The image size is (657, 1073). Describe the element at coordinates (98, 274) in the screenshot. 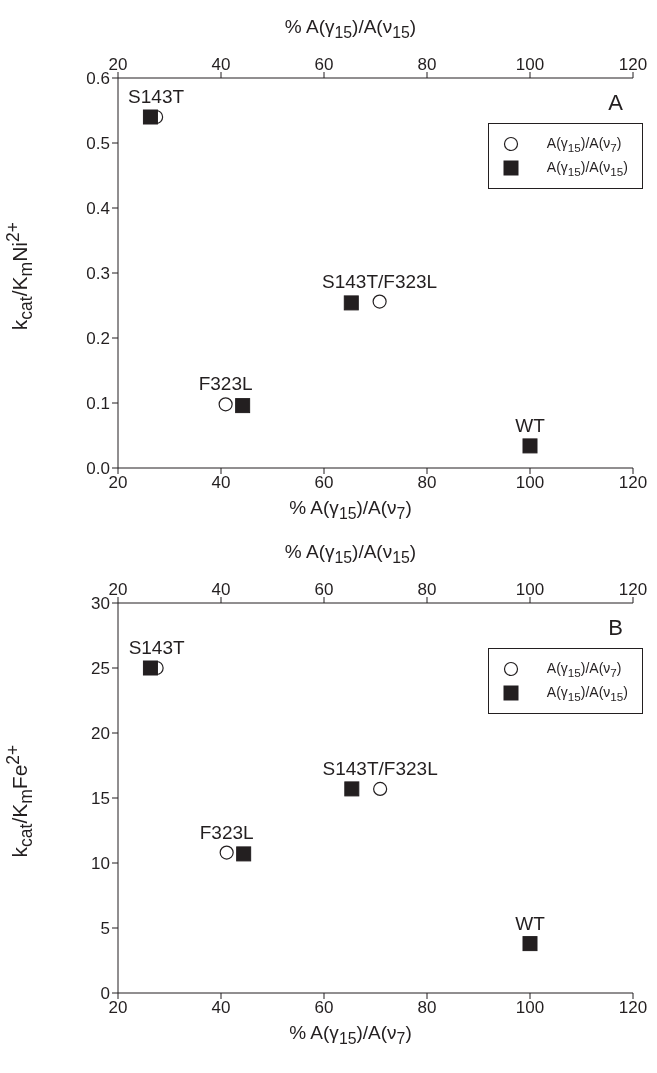

I see `y-tick-label: 0.3` at that location.